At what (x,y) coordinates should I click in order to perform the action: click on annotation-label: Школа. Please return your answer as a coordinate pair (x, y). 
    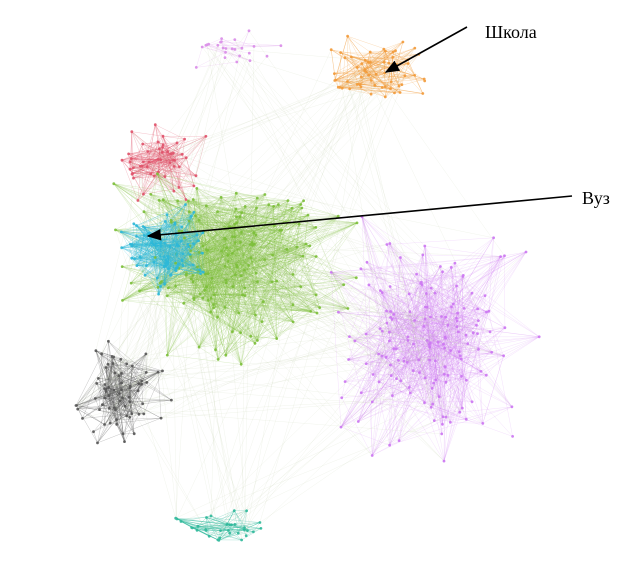
    Looking at the image, I should click on (511, 32).